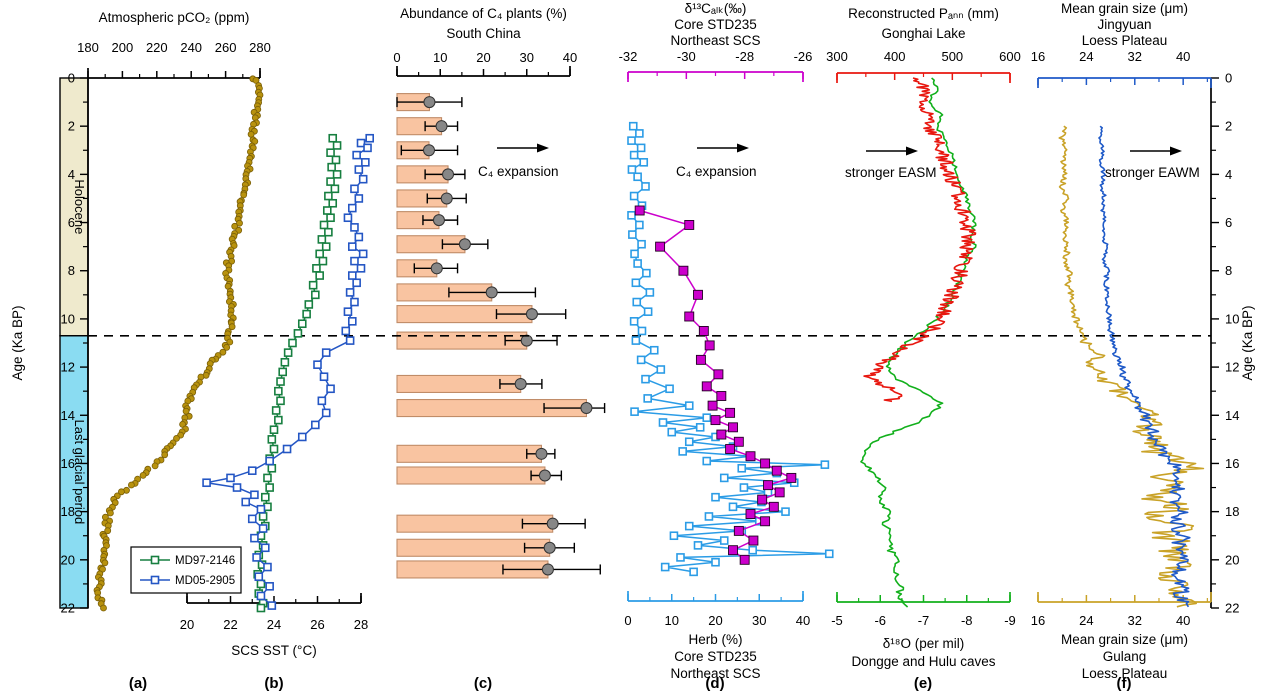 The image size is (1269, 697). I want to click on age-tick-label: 18, so click(68, 511).